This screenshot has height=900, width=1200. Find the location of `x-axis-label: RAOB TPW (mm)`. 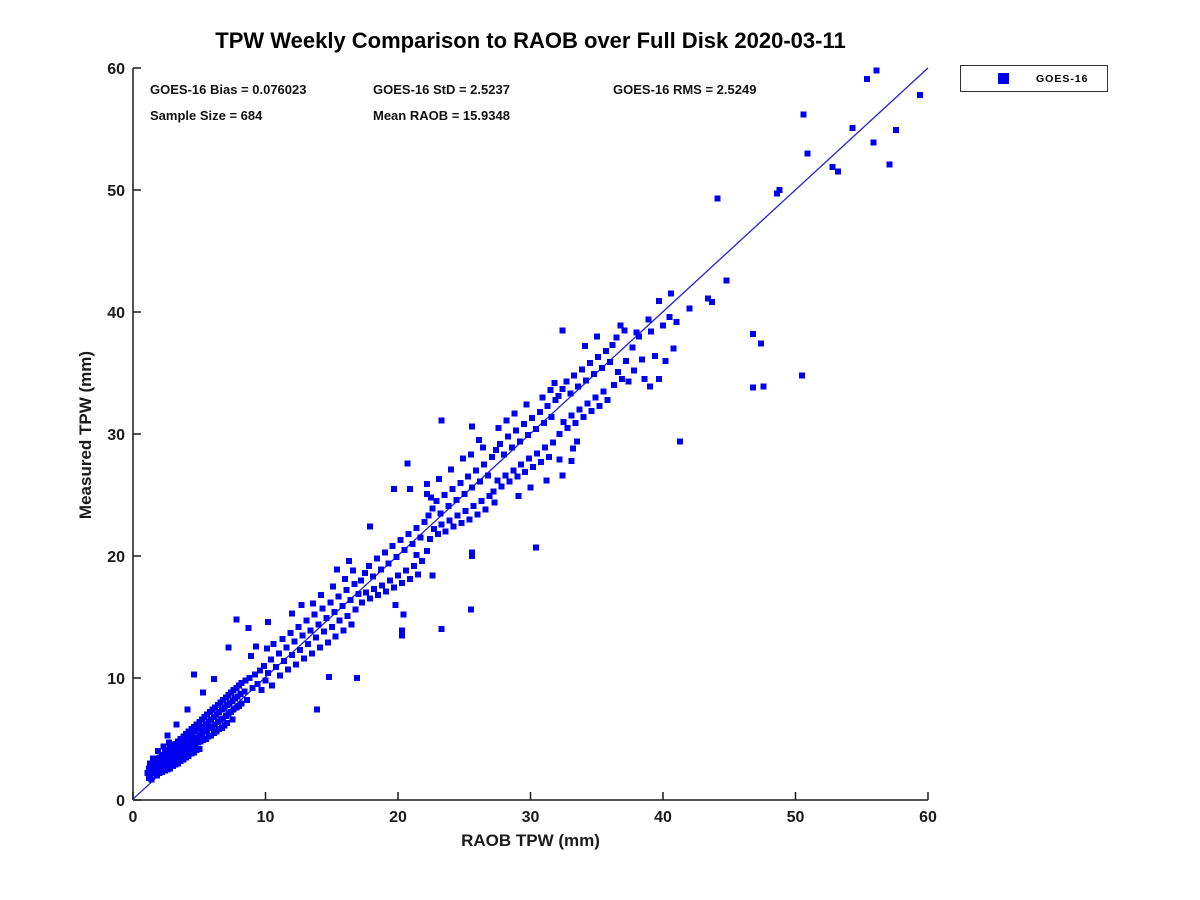

x-axis-label: RAOB TPW (mm) is located at coordinates (530, 840).